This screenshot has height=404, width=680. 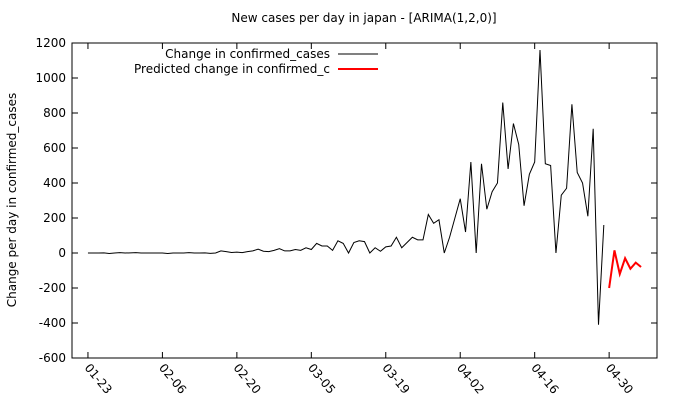 What do you see at coordinates (50, 78) in the screenshot?
I see `y-tick-label: 1000` at bounding box center [50, 78].